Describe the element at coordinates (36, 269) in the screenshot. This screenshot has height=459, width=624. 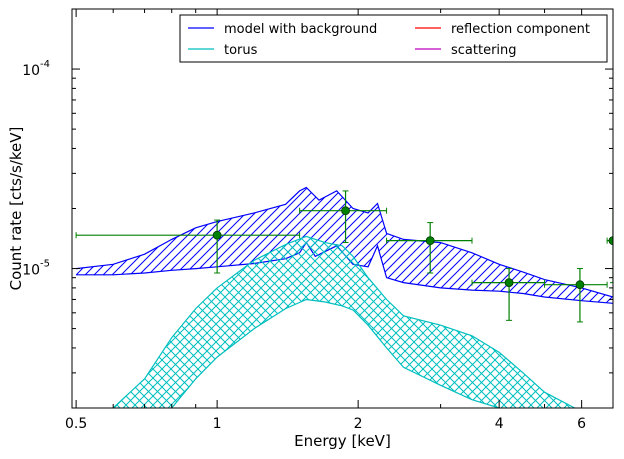
I see `y-tick-label: 10⁻⁵` at that location.